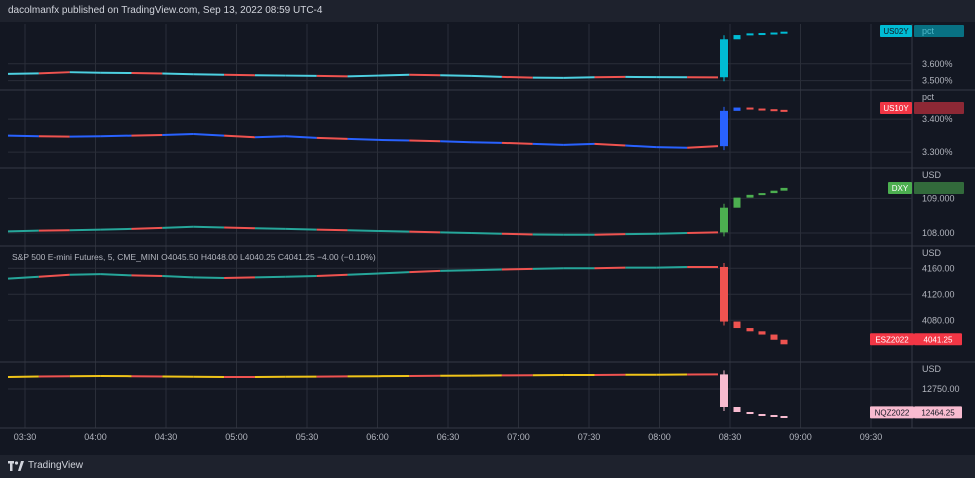 The height and width of the screenshot is (478, 975). I want to click on price-tick-label: 3.300%, so click(937, 152).